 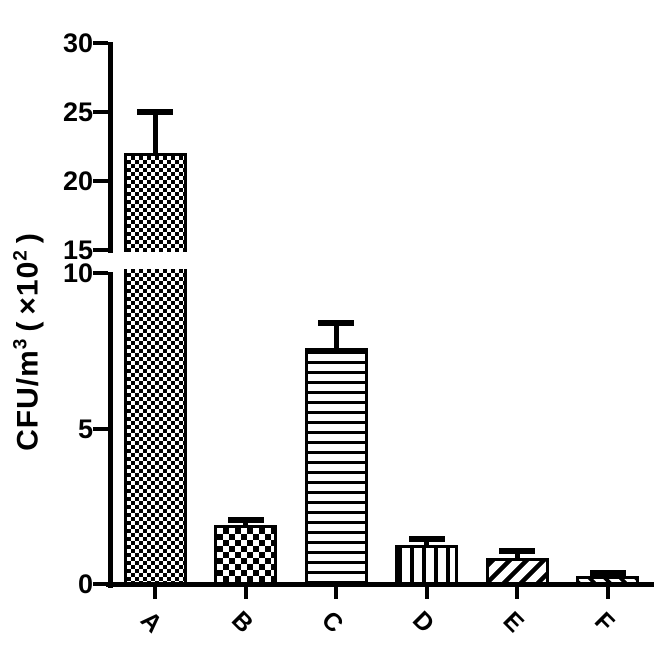 What do you see at coordinates (332, 622) in the screenshot?
I see `x-axis-label-C: C` at bounding box center [332, 622].